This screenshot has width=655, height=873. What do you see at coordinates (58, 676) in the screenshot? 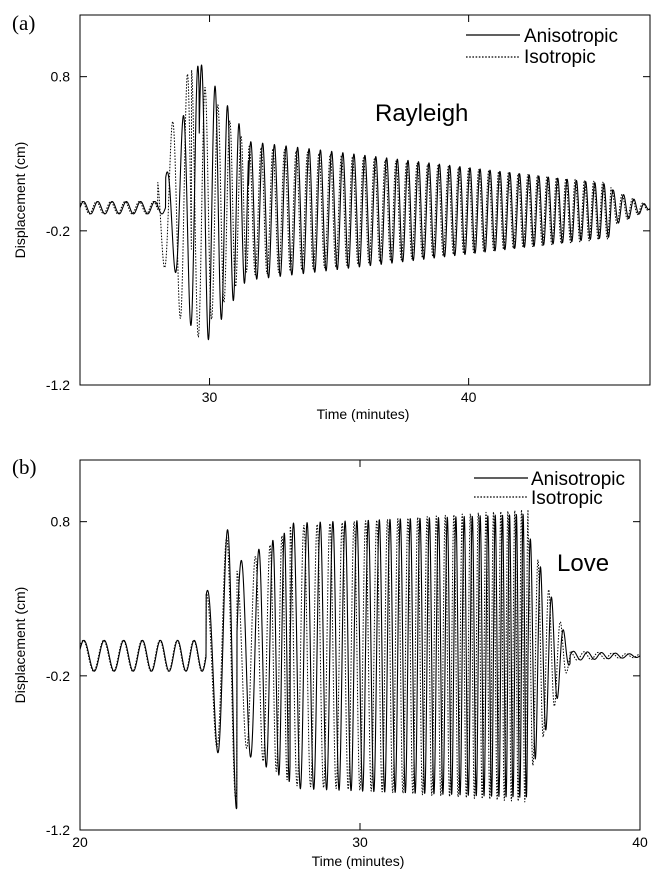
I see `panel-b-ytick-label: -0.2` at bounding box center [58, 676].